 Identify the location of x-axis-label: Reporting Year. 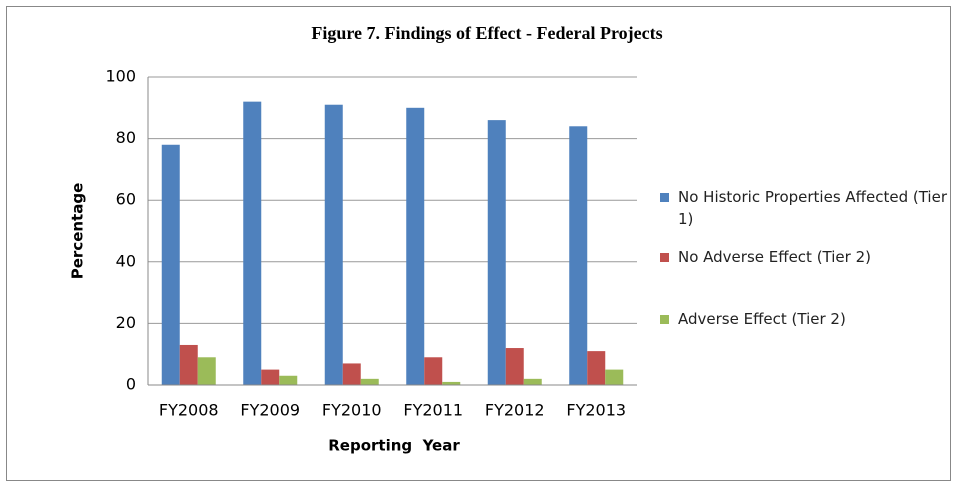
(394, 446).